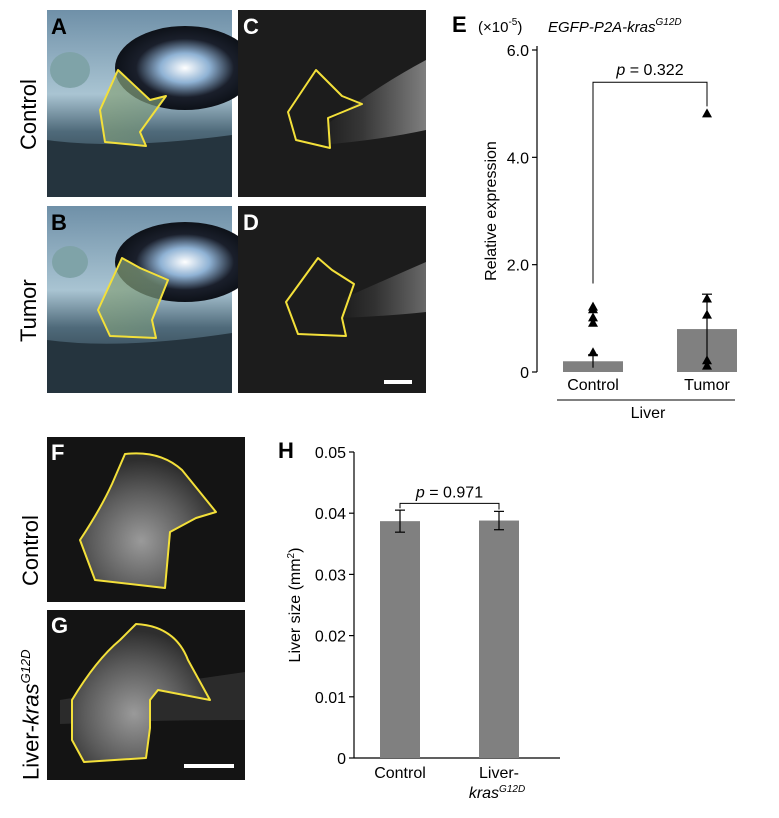 Image resolution: width=779 pixels, height=818 pixels. I want to click on panel-c-image, so click(332, 103).